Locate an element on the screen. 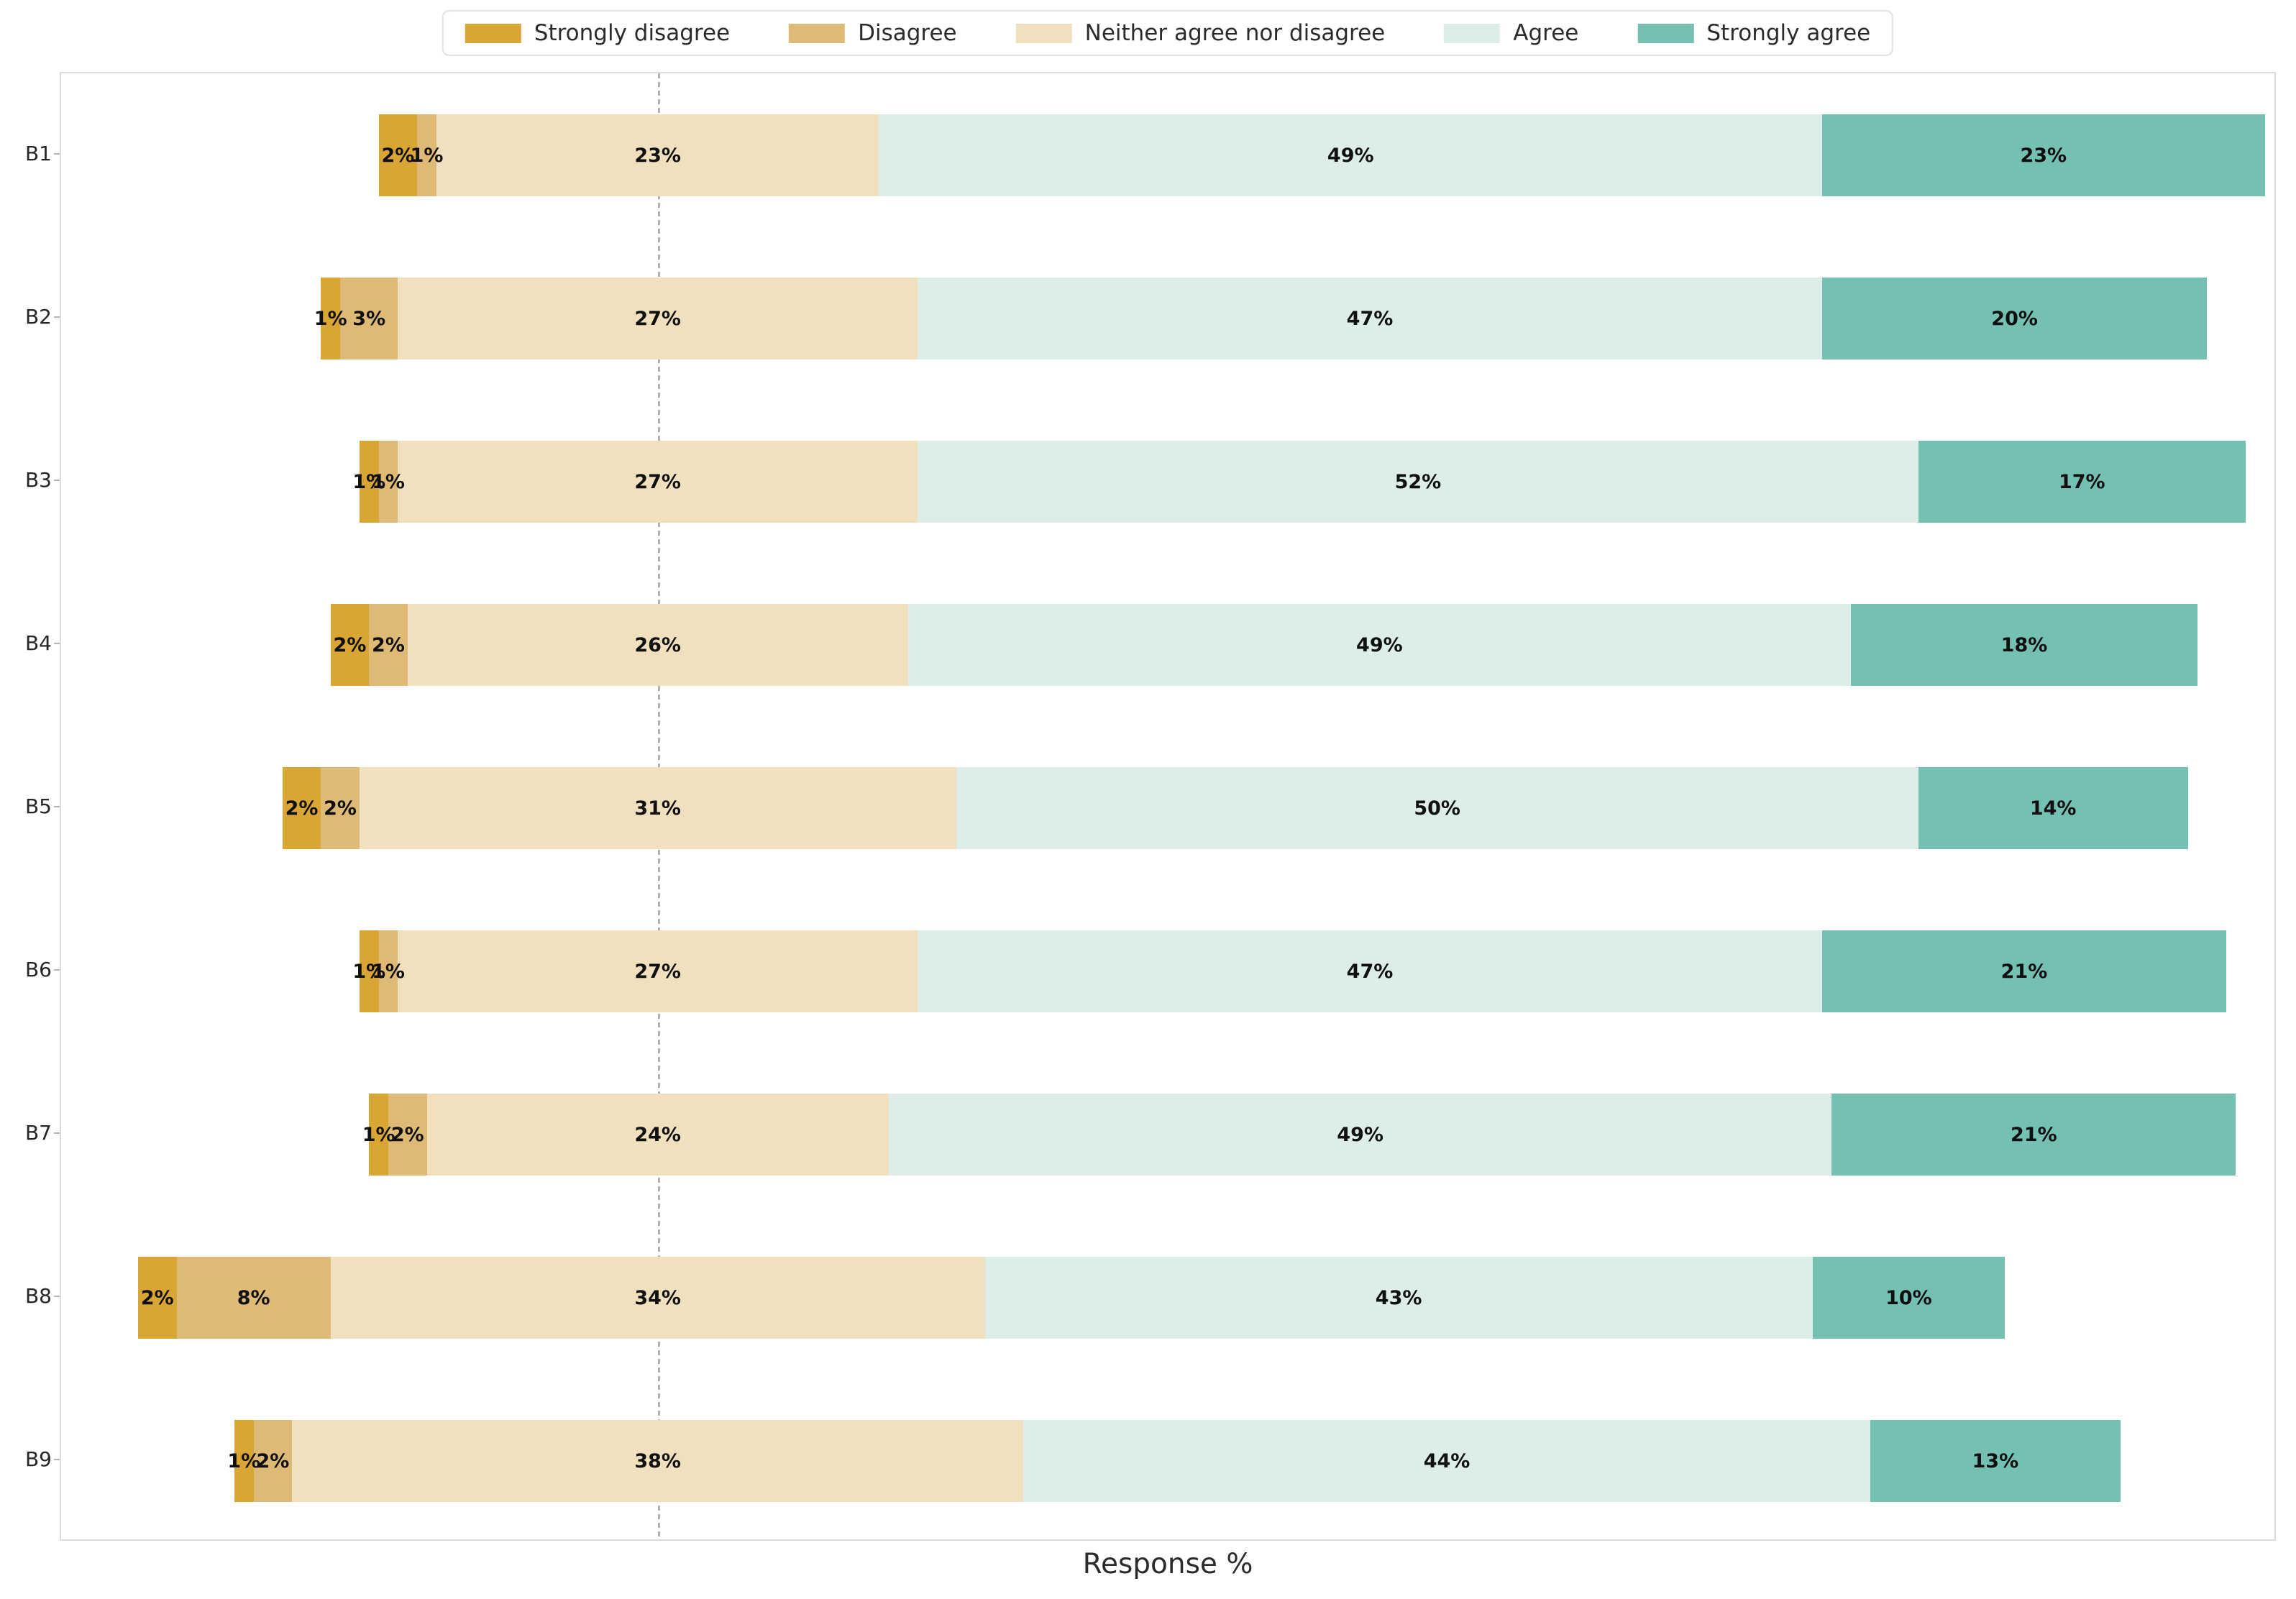 This screenshot has width=2296, height=1599. y-axis-label: B1 is located at coordinates (38, 154).